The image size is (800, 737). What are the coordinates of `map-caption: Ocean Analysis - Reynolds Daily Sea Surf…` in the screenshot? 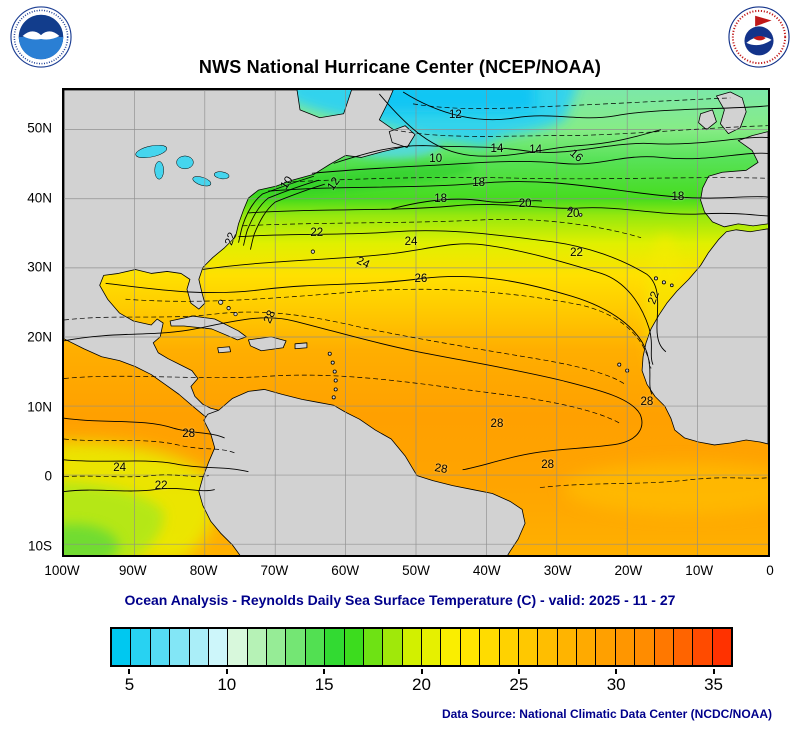 It's located at (400, 600).